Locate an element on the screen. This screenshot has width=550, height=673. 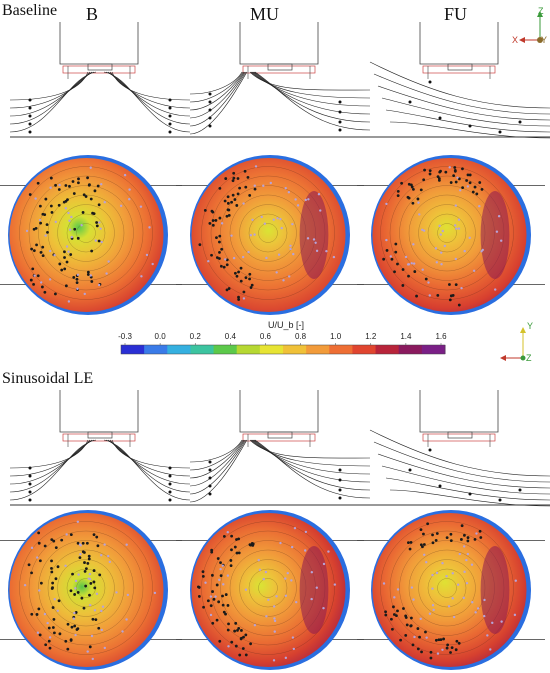
schematic-baseline-fu is located at coordinates (459, 80).